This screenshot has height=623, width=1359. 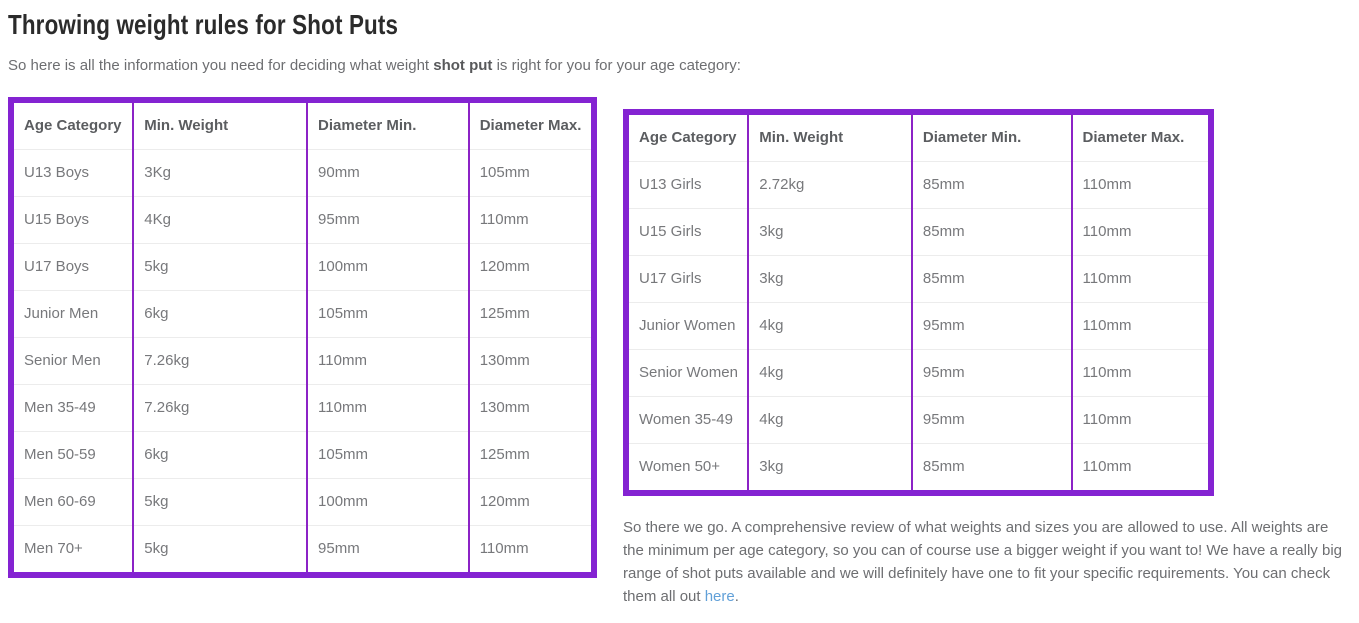 I want to click on table-row: Senior Women 4kg 95mm 110mm, so click(x=918, y=373).